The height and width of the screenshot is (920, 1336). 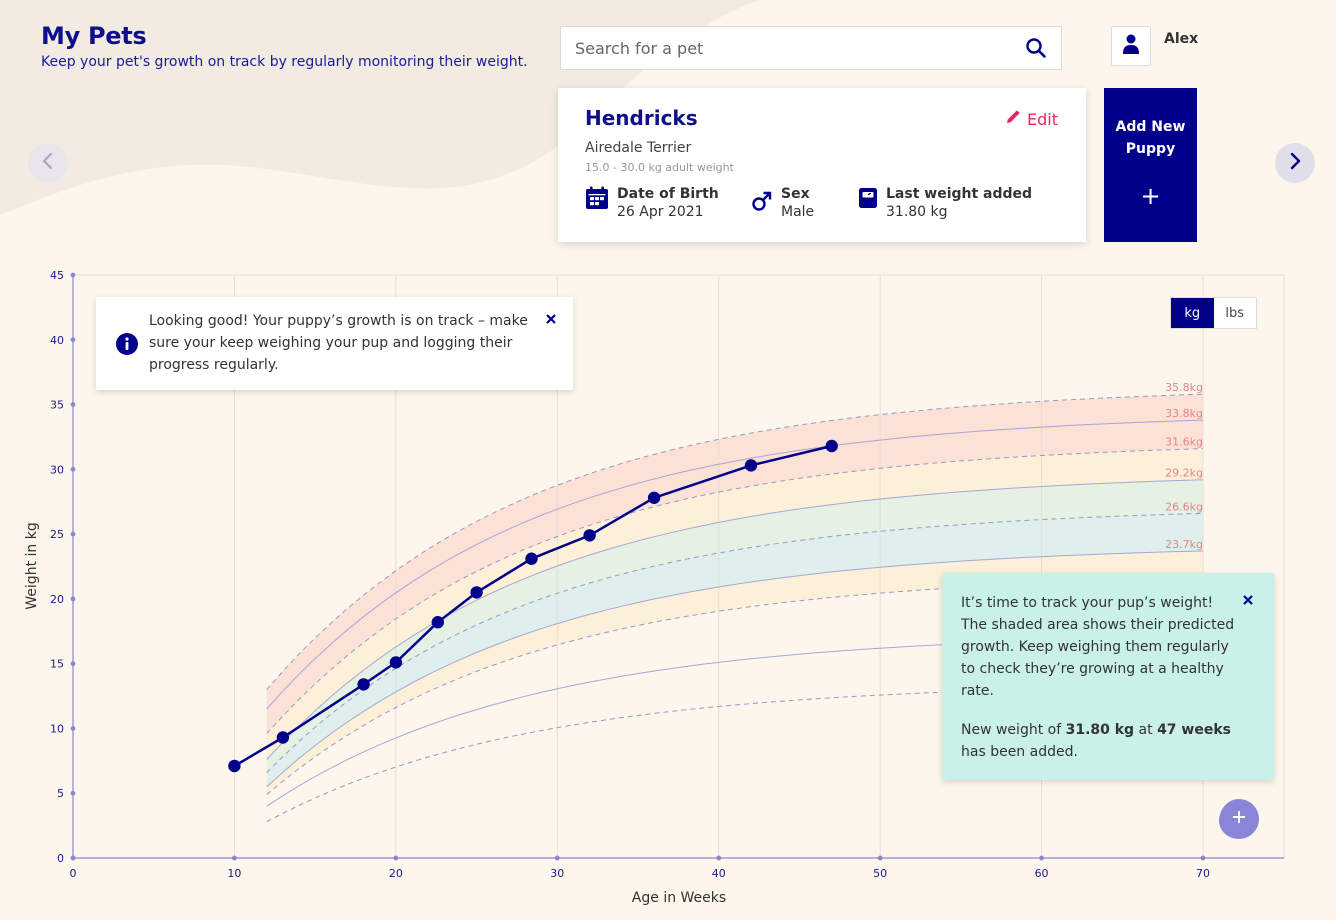 I want to click on male-icon, so click(x=762, y=203).